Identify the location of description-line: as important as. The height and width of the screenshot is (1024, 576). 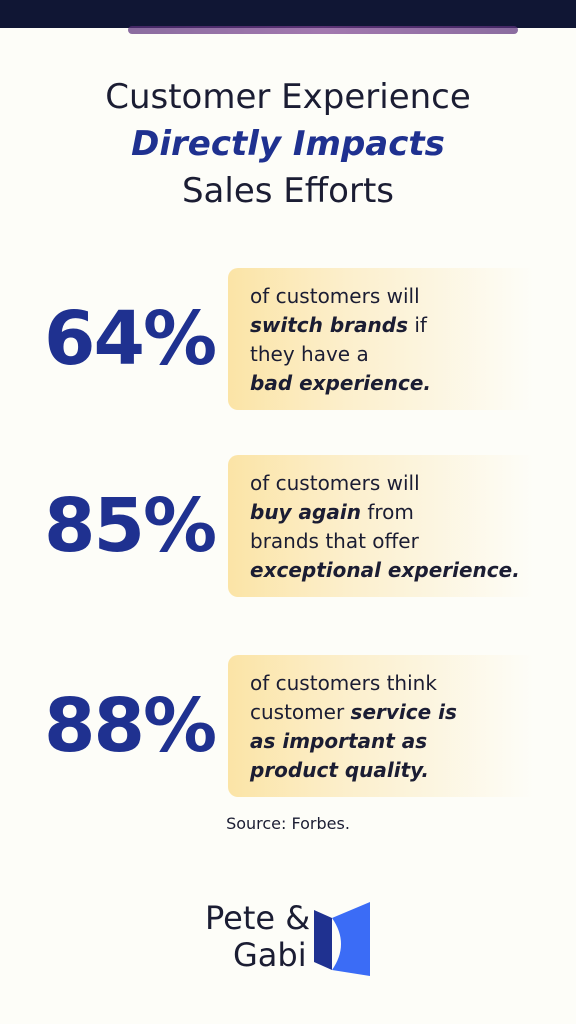
(353, 741).